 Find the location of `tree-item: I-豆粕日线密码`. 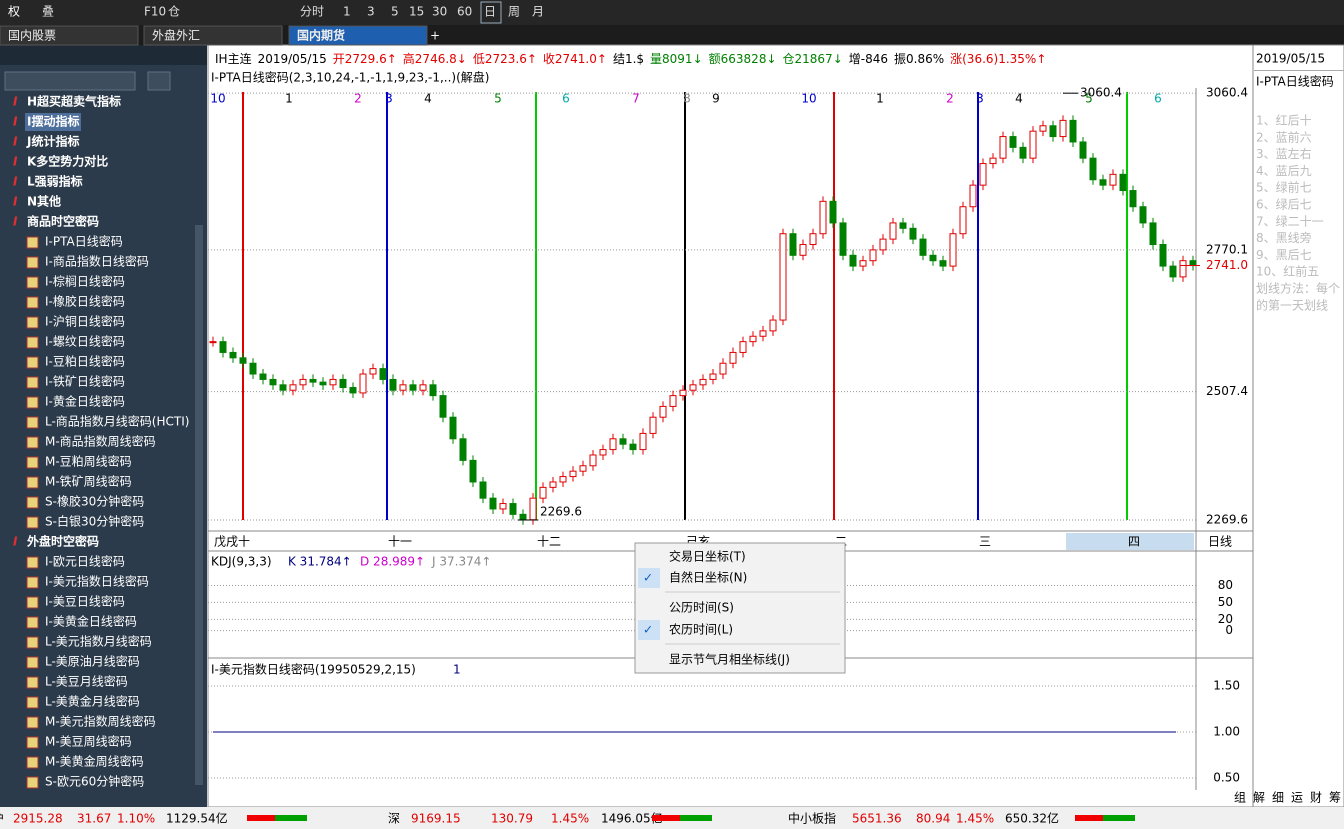

tree-item: I-豆粕日线密码 is located at coordinates (85, 361).